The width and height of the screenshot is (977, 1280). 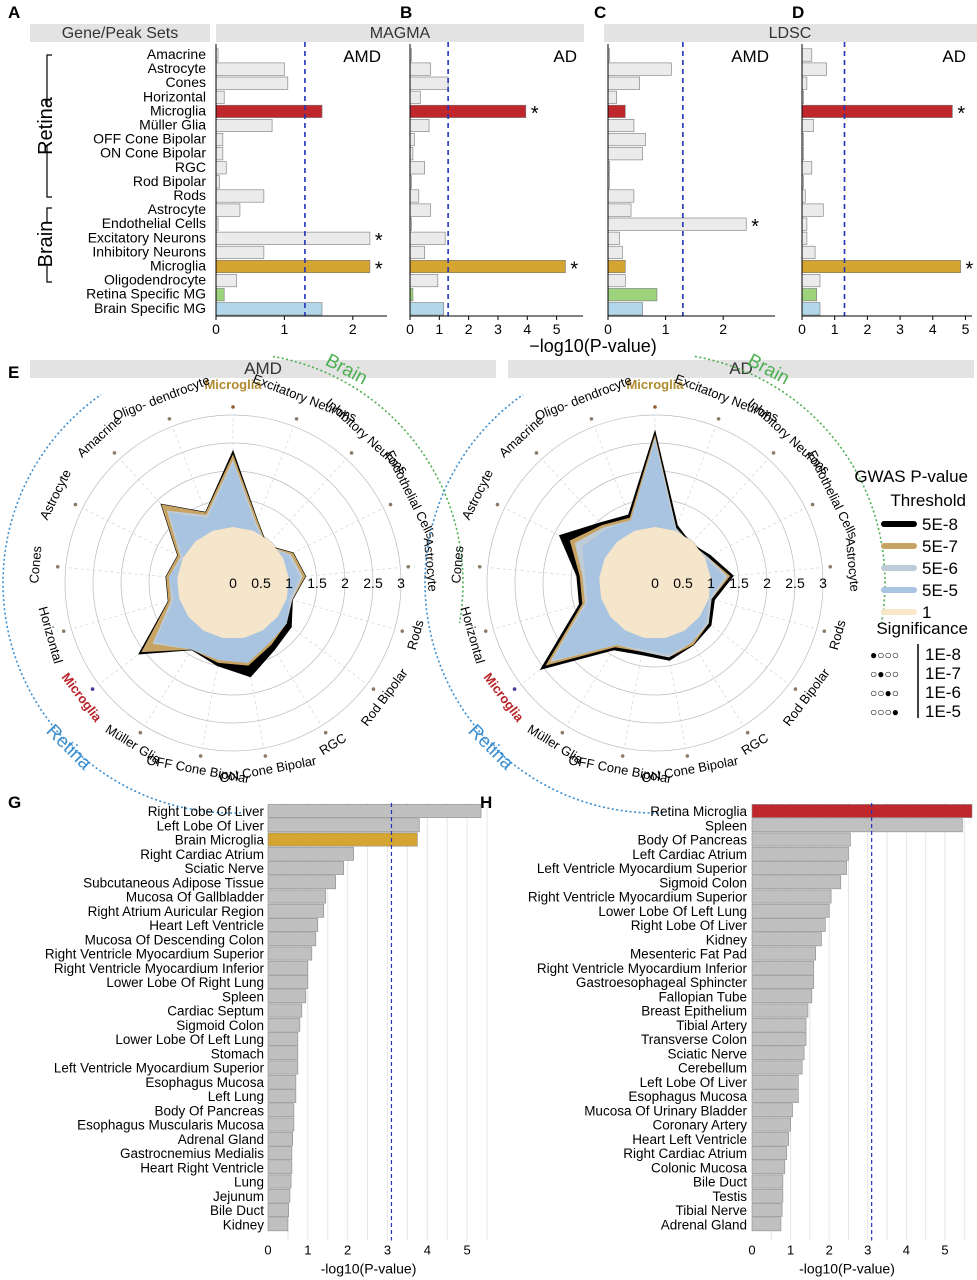 I want to click on tissue-label: Mesenteric Fat Pad, so click(x=688, y=954).